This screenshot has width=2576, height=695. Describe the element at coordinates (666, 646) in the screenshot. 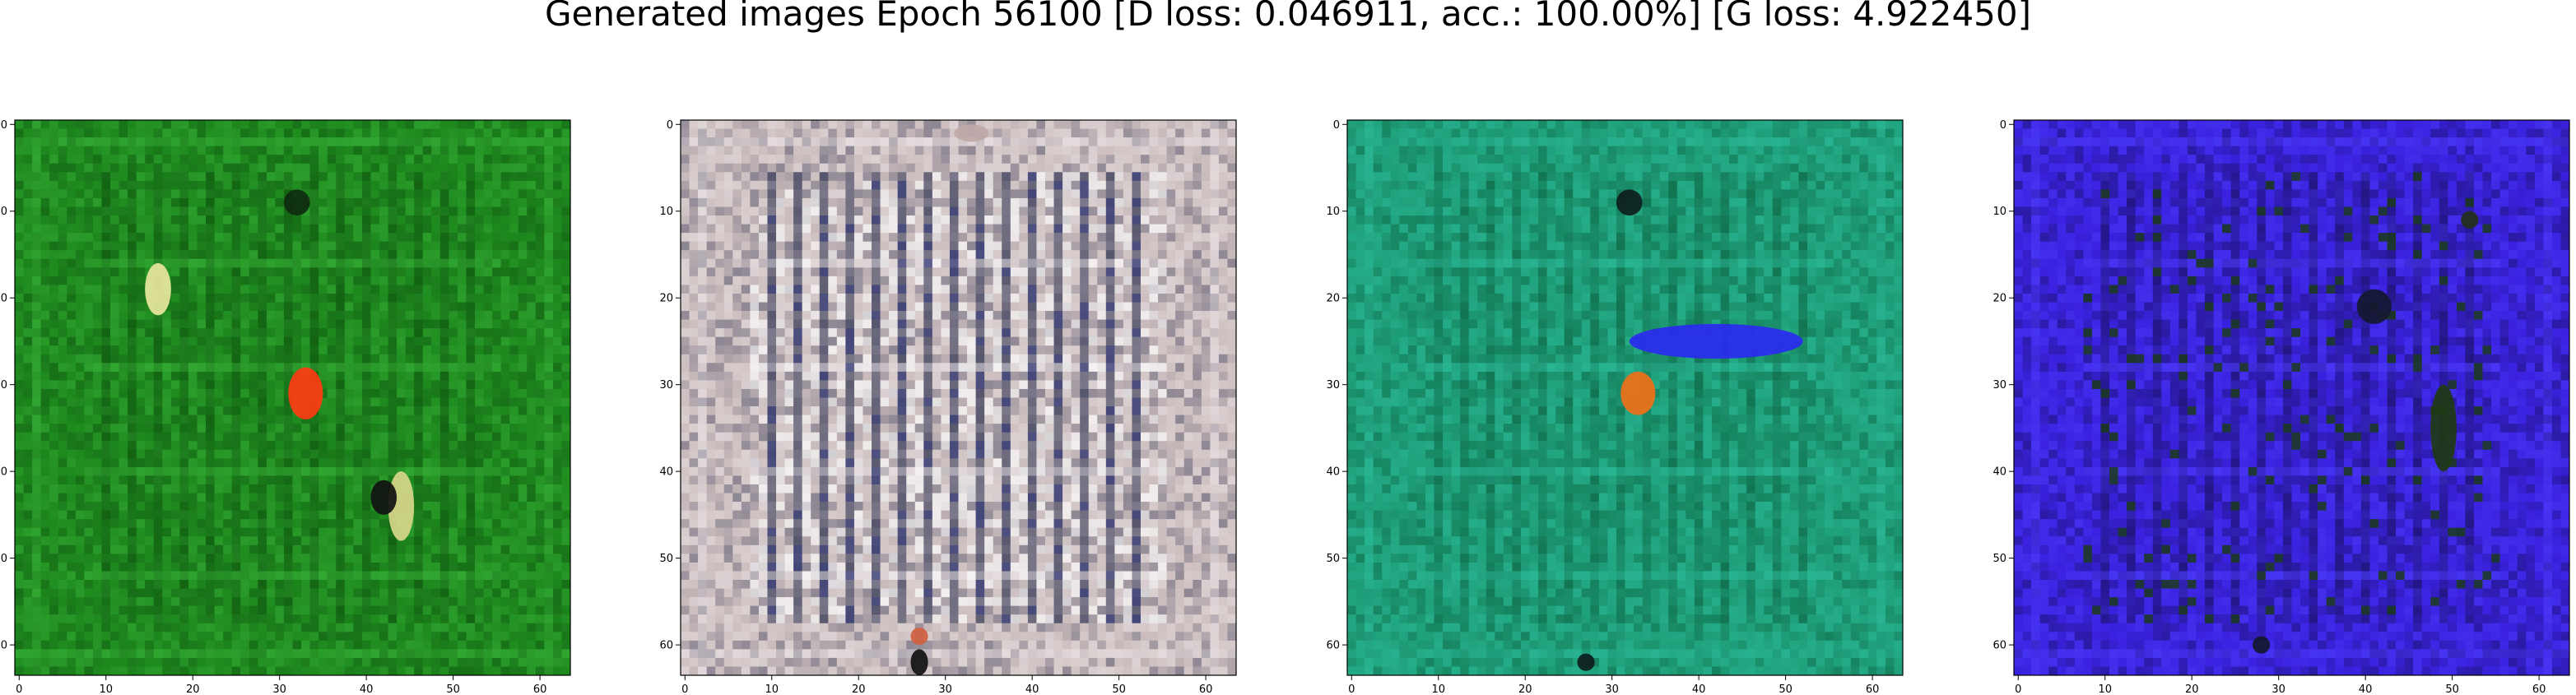

I see `image-panel-2-y-tick-label: 60` at that location.